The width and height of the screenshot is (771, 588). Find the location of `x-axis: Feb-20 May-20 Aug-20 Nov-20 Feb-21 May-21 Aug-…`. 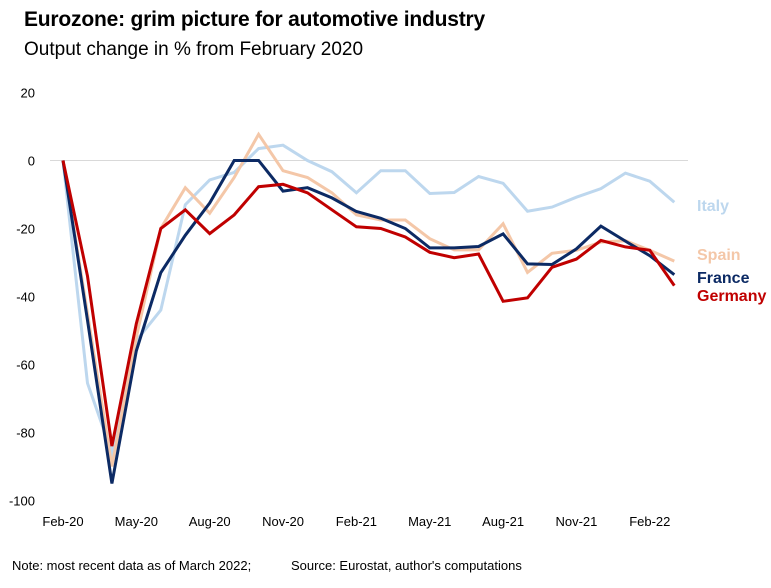

x-axis: Feb-20 May-20 Aug-20 Nov-20 Feb-21 May-21 Aug-… is located at coordinates (356, 521).